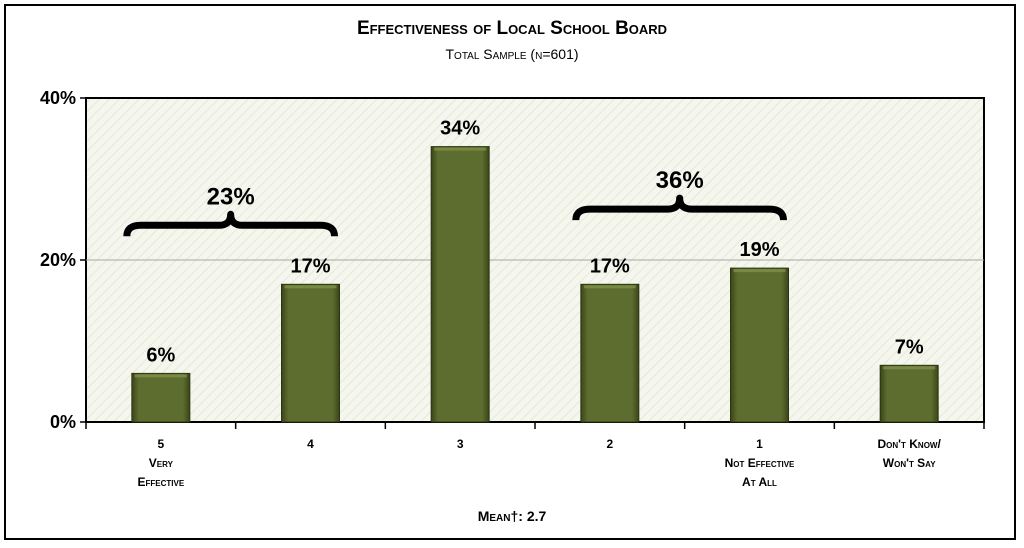 The image size is (1024, 548). What do you see at coordinates (460, 129) in the screenshot?
I see `value-label: 34%` at bounding box center [460, 129].